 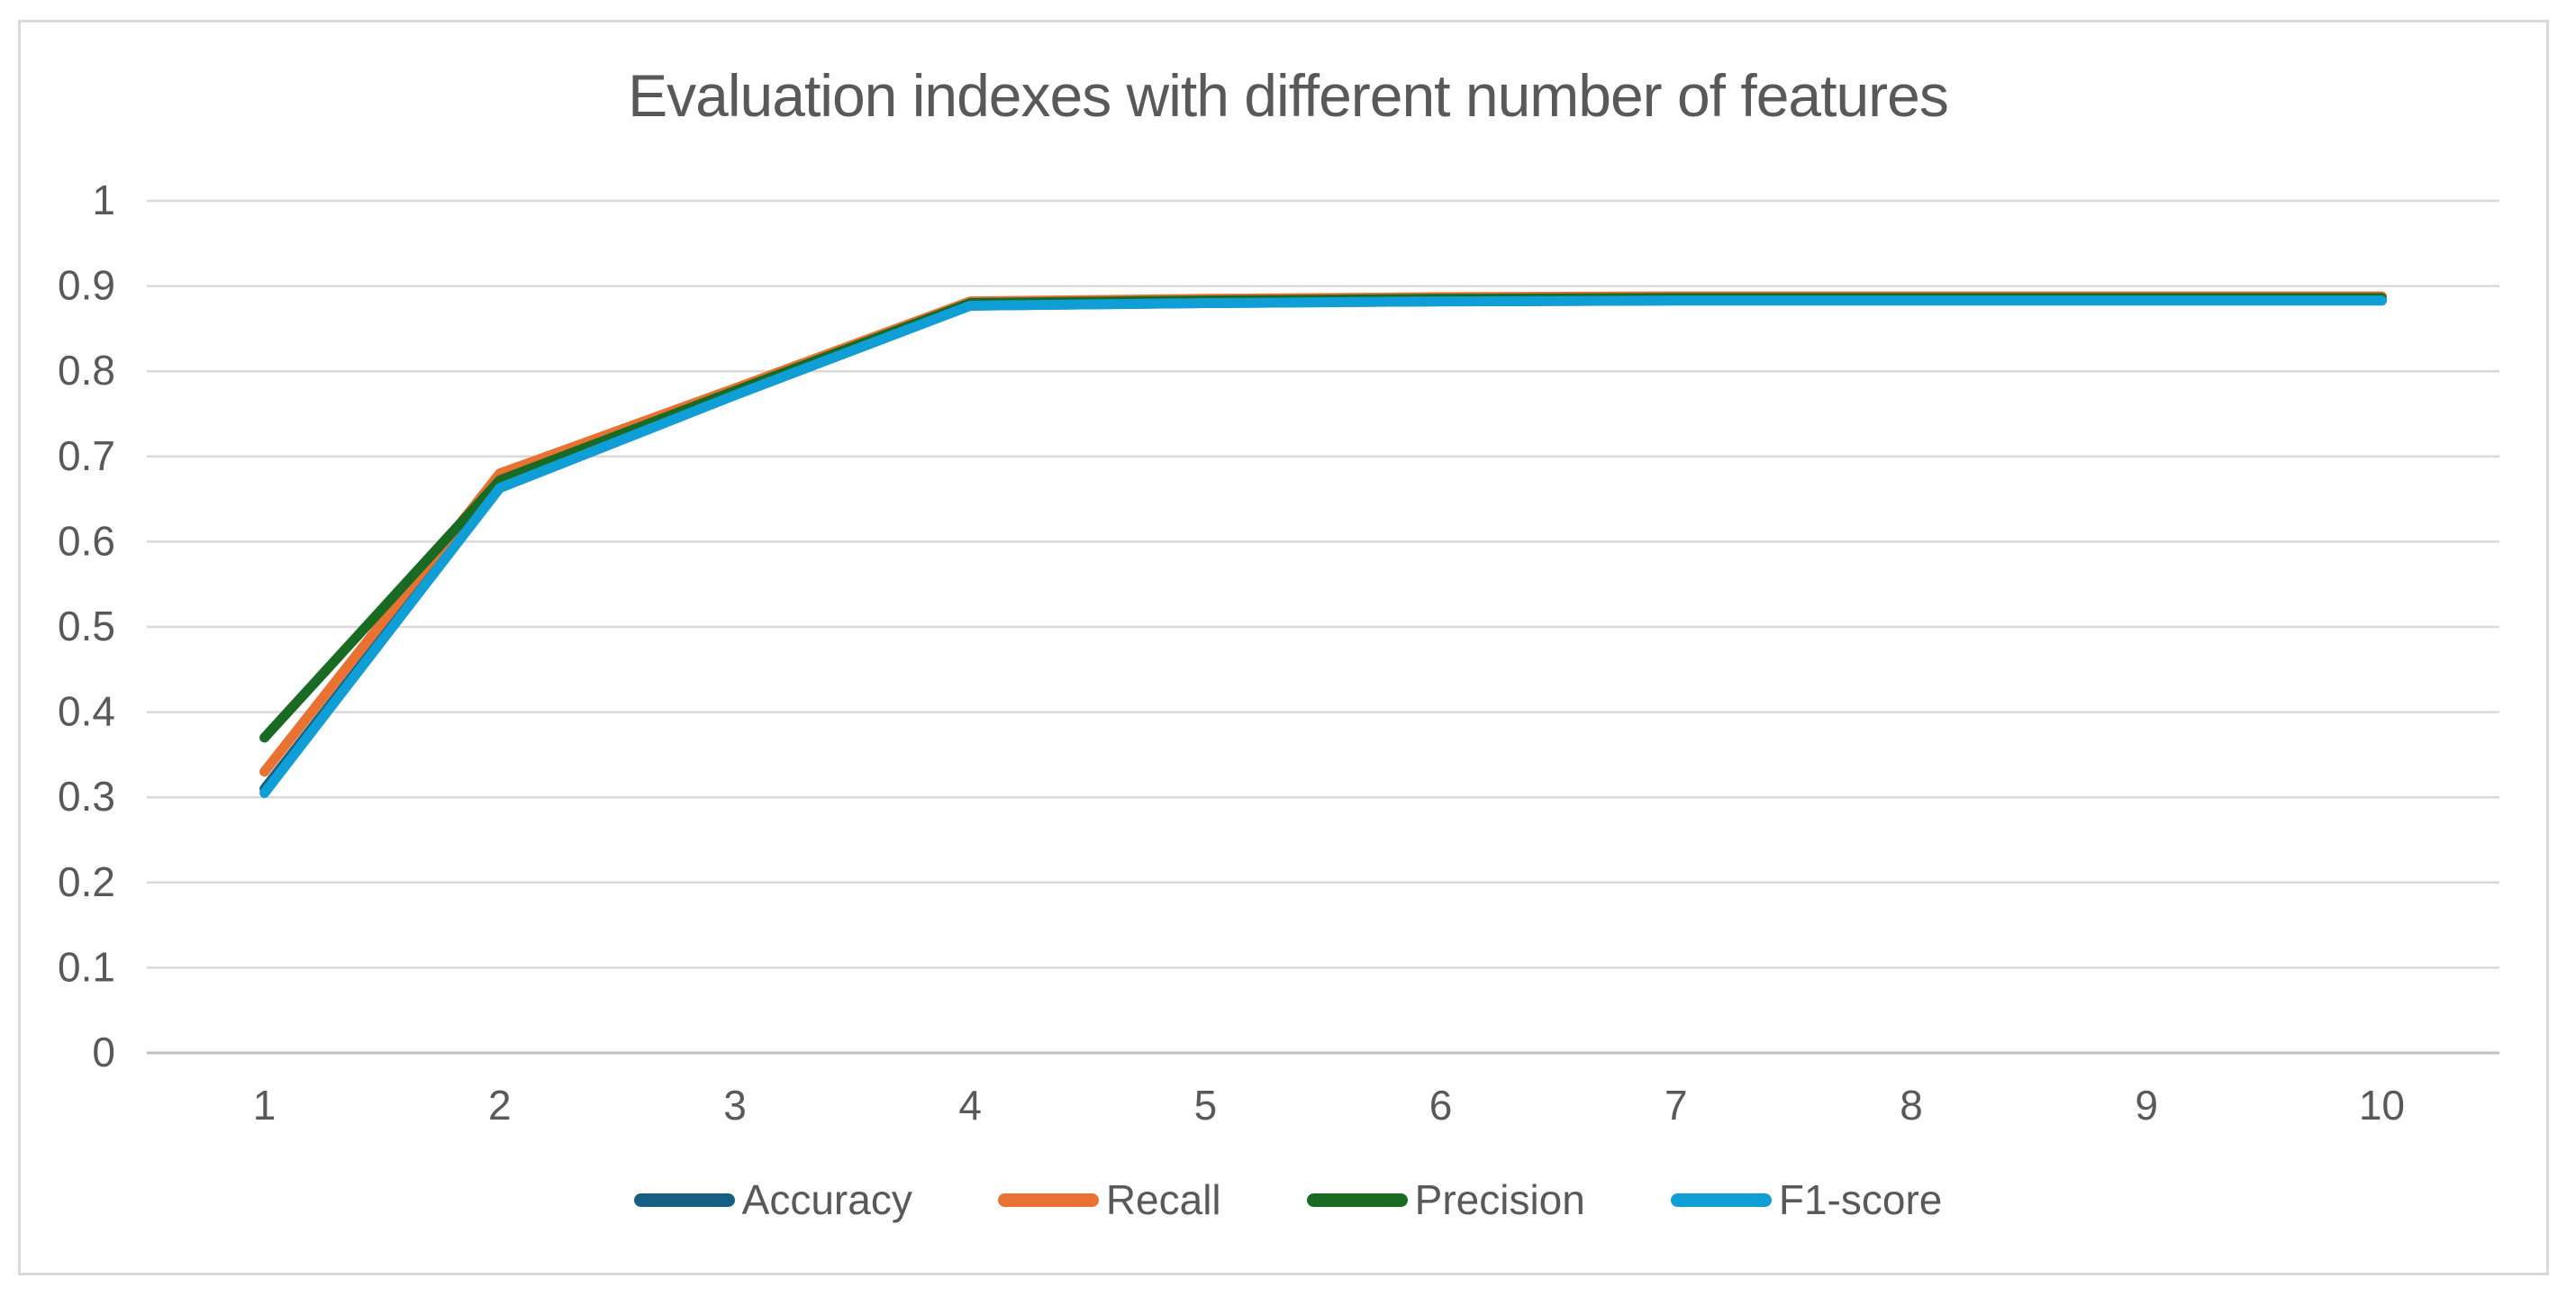 I want to click on chart-legend: Accuracy Recall Precision F1-score, so click(x=1288, y=1200).